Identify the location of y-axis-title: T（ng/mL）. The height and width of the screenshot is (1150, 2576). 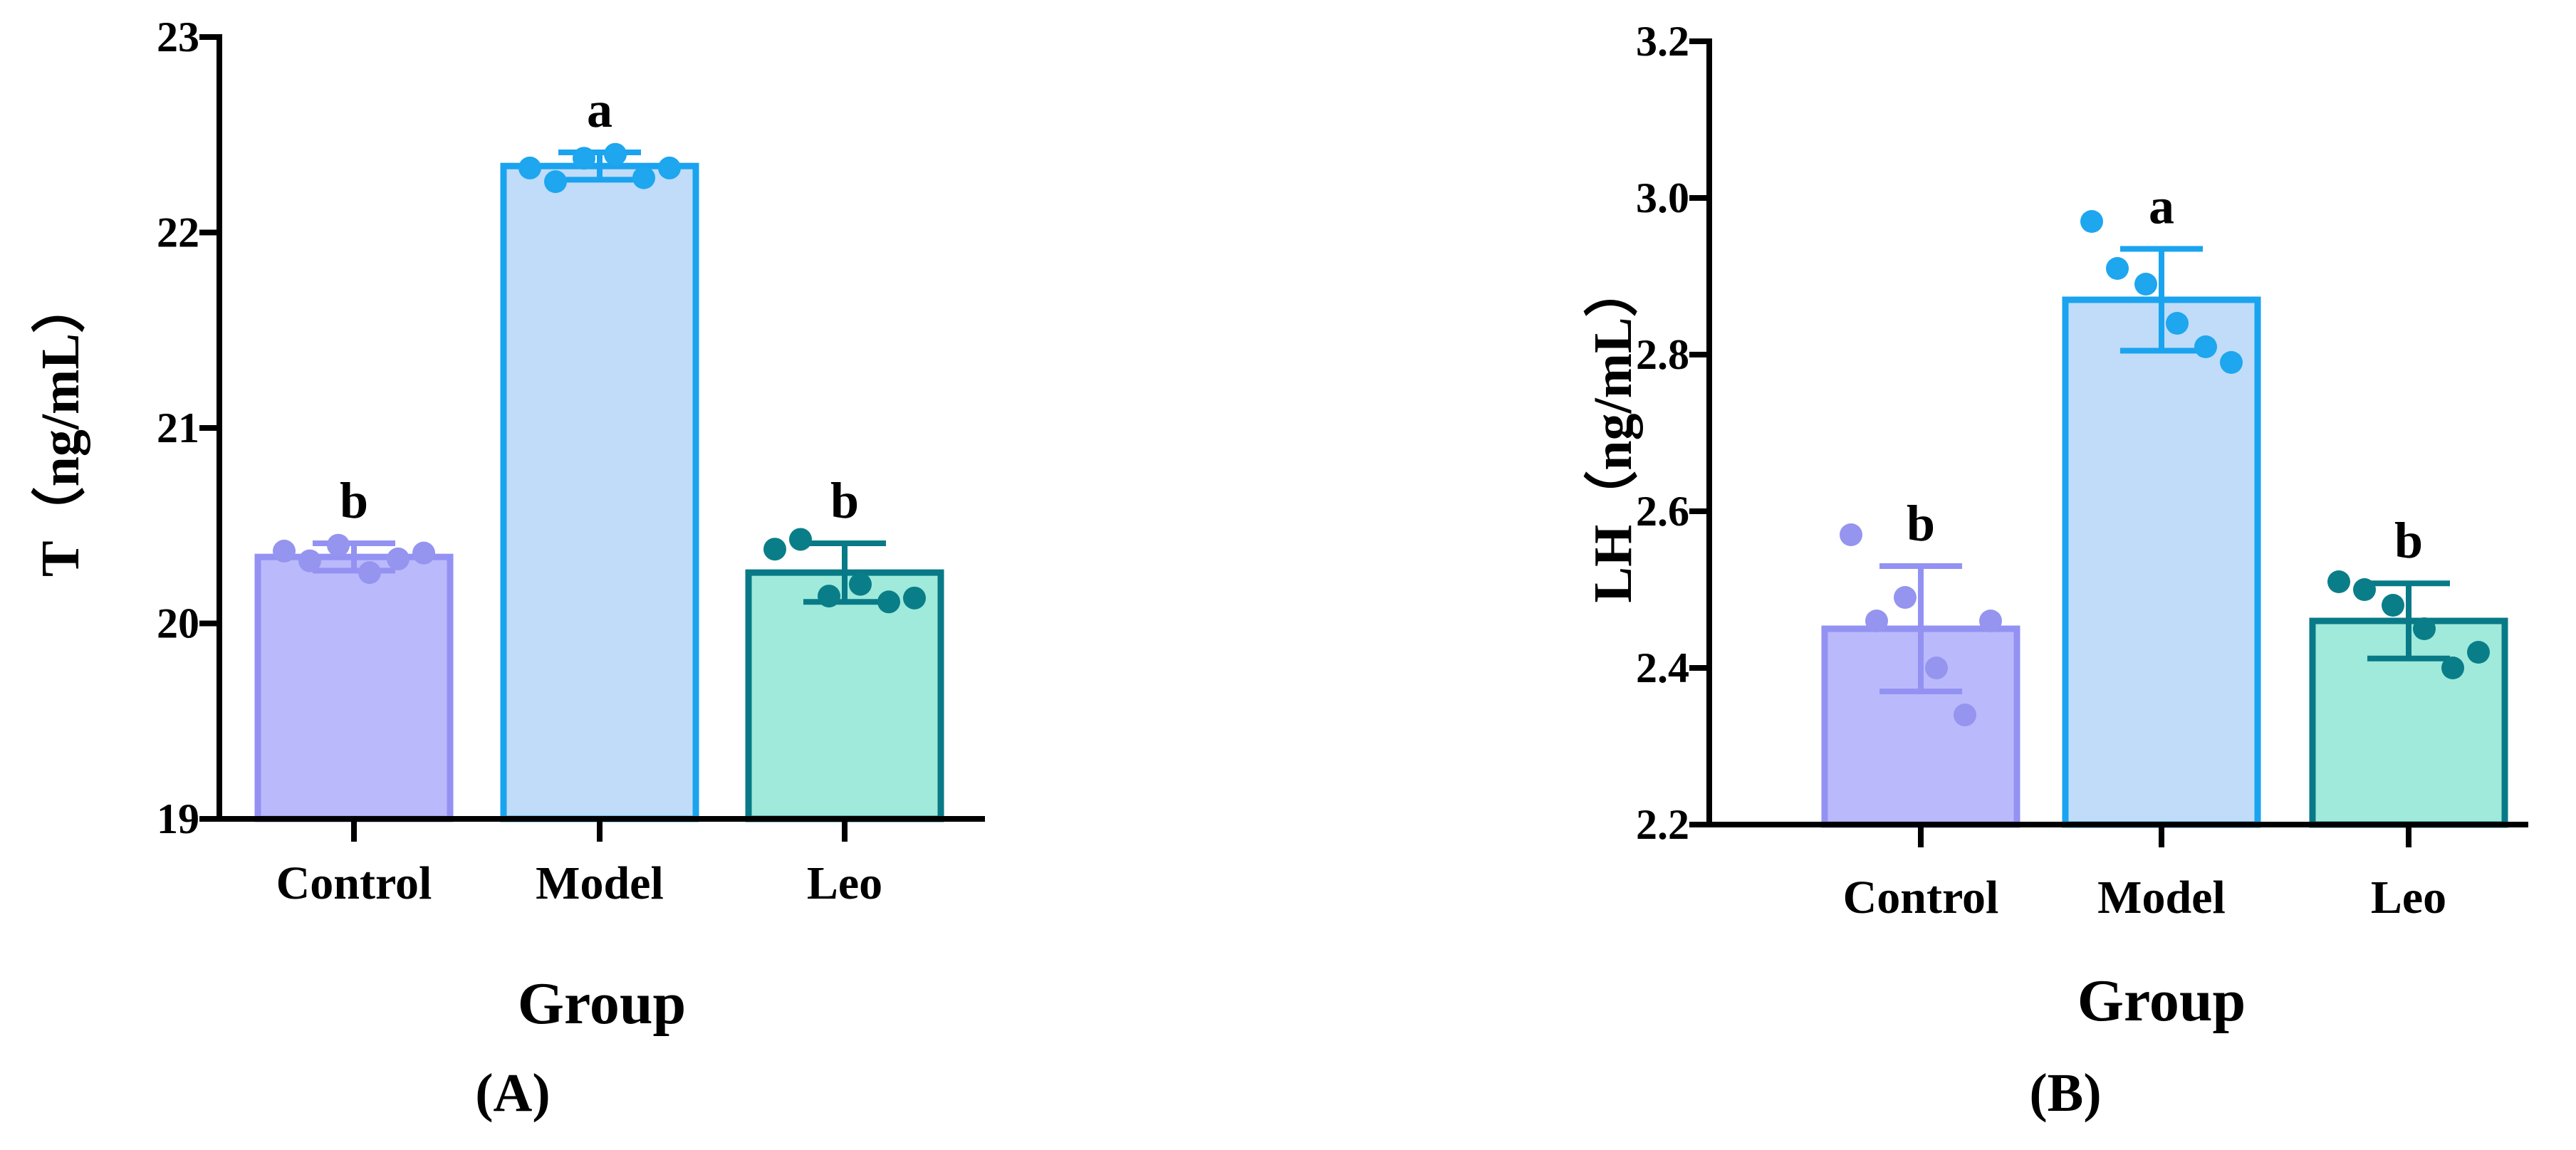
(60, 428).